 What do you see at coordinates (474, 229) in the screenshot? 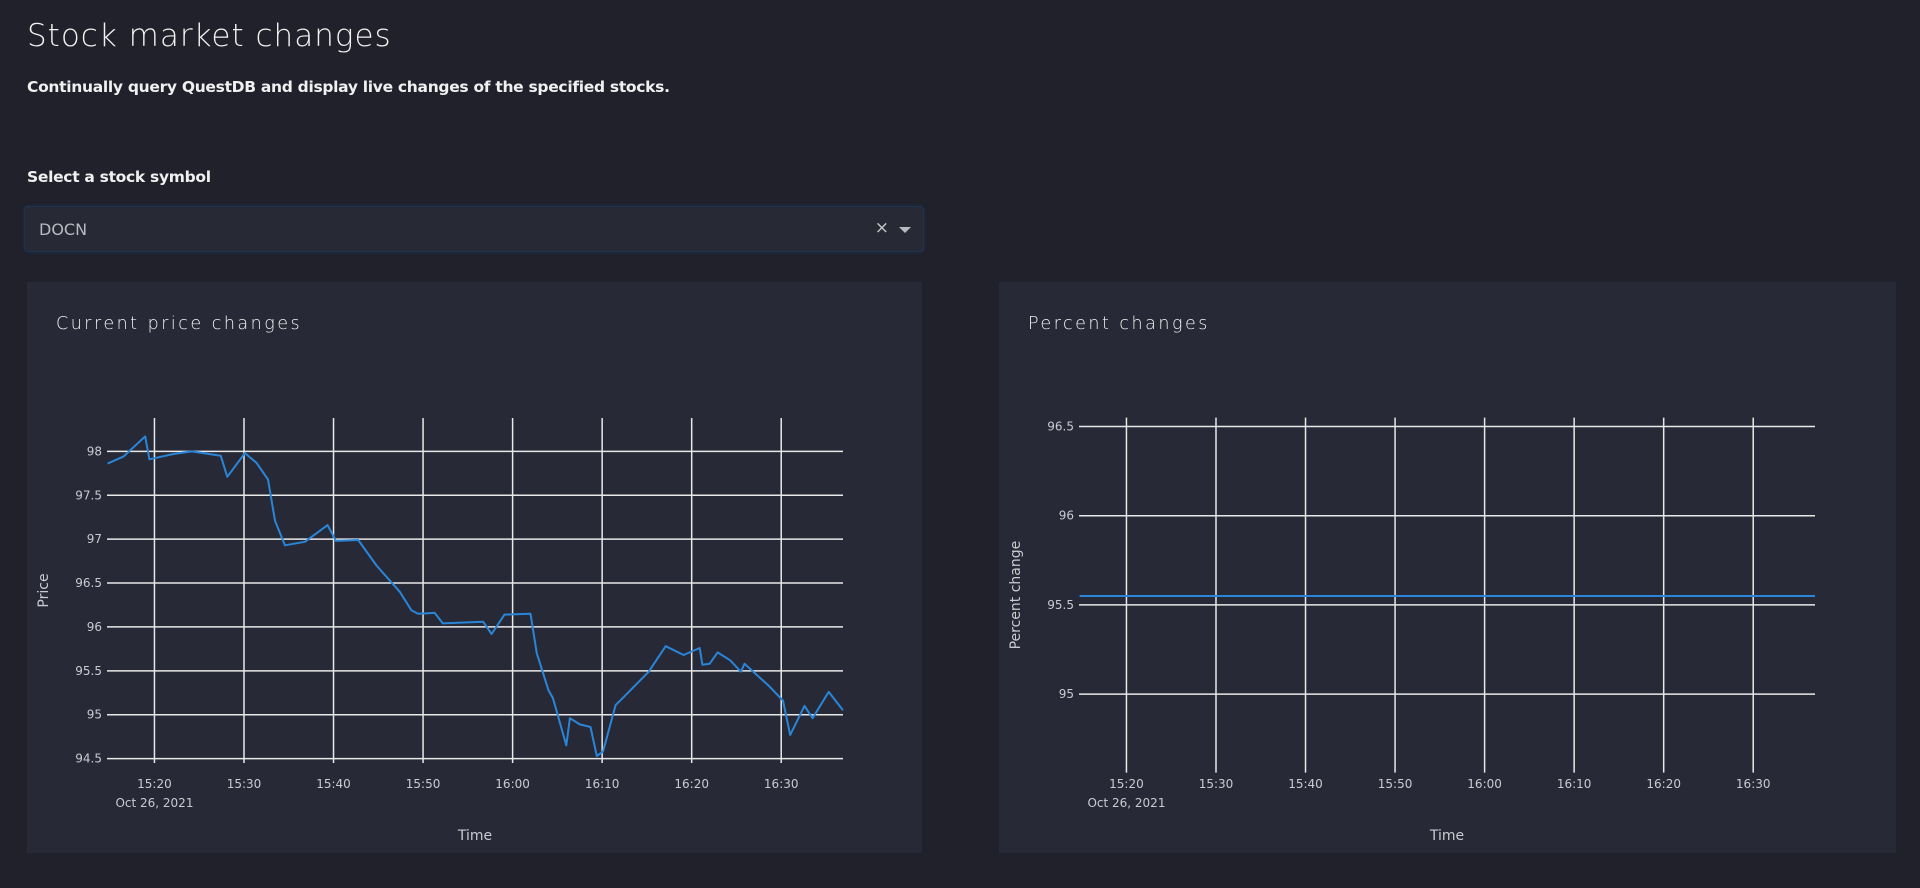
I see `stock-symbol-dropdown: DOCN ×` at bounding box center [474, 229].